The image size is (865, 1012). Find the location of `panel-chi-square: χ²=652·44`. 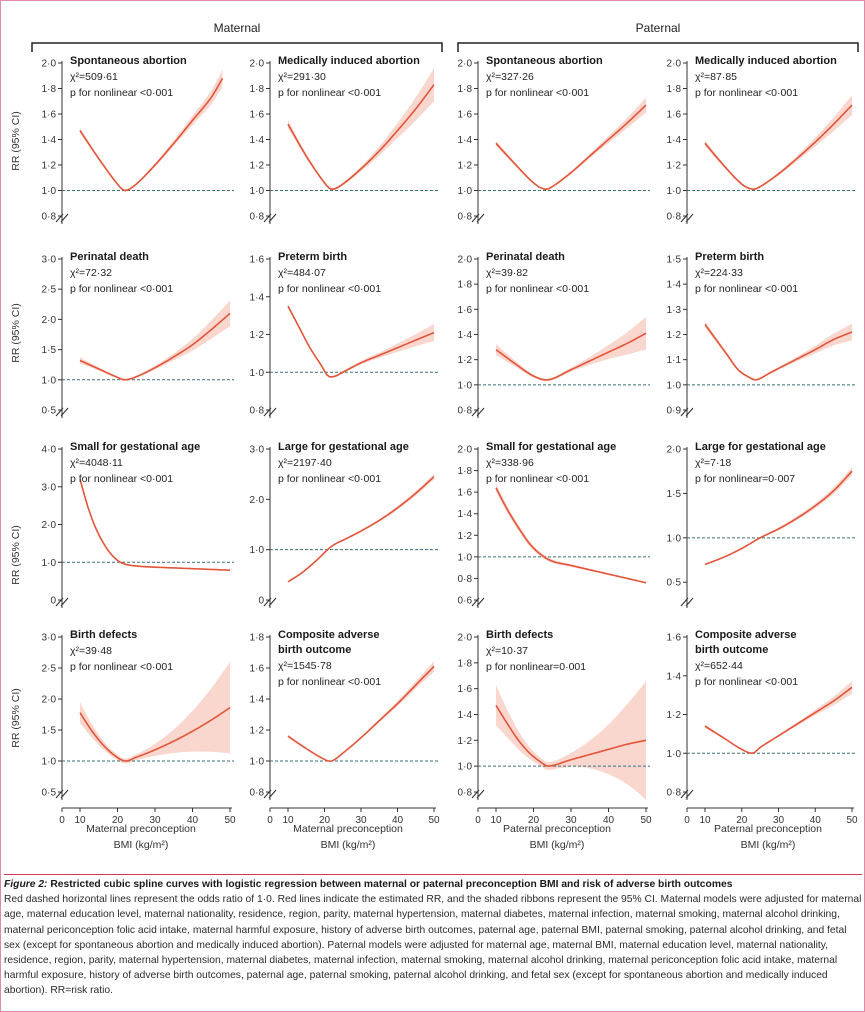

panel-chi-square: χ²=652·44 is located at coordinates (719, 666).